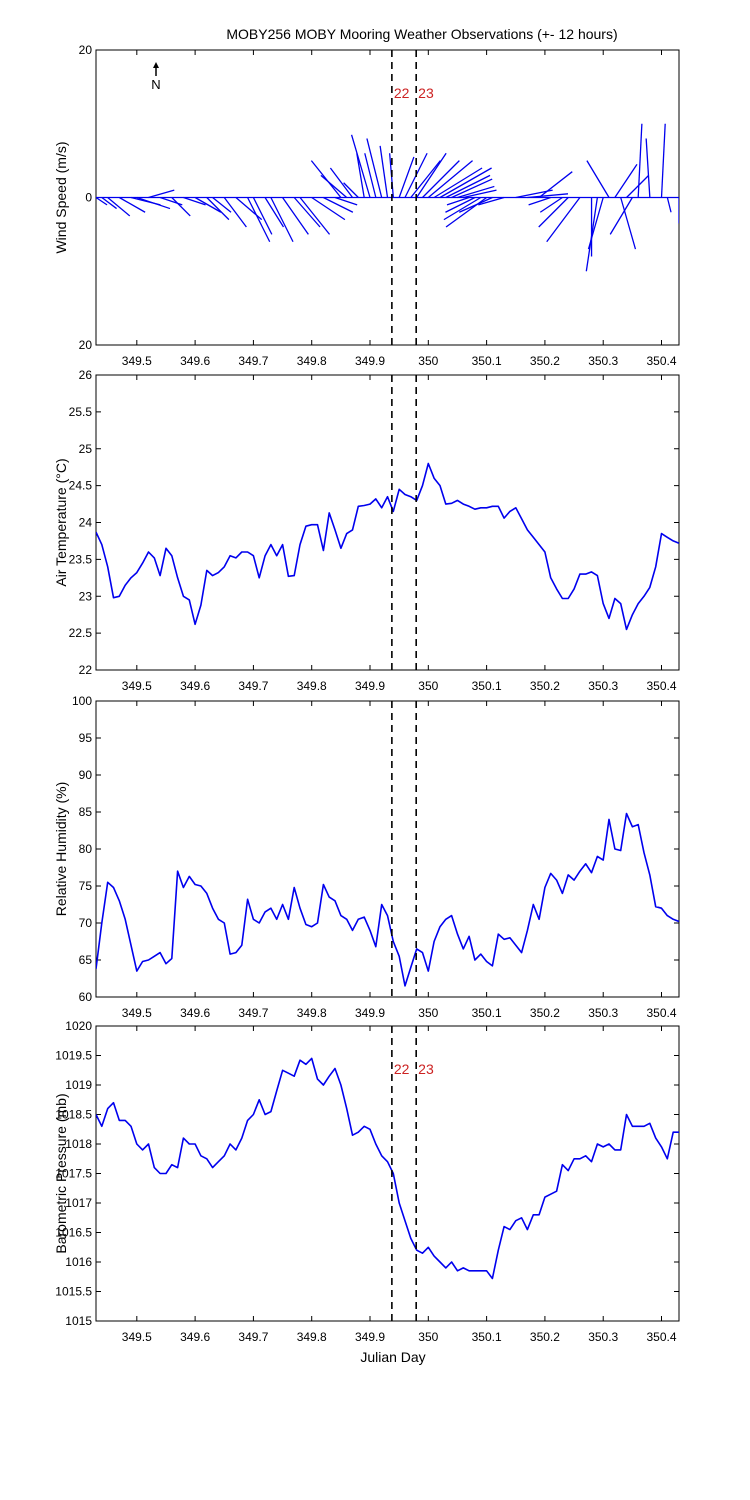  Describe the element at coordinates (86, 849) in the screenshot. I see `y-tick-label: 80` at that location.